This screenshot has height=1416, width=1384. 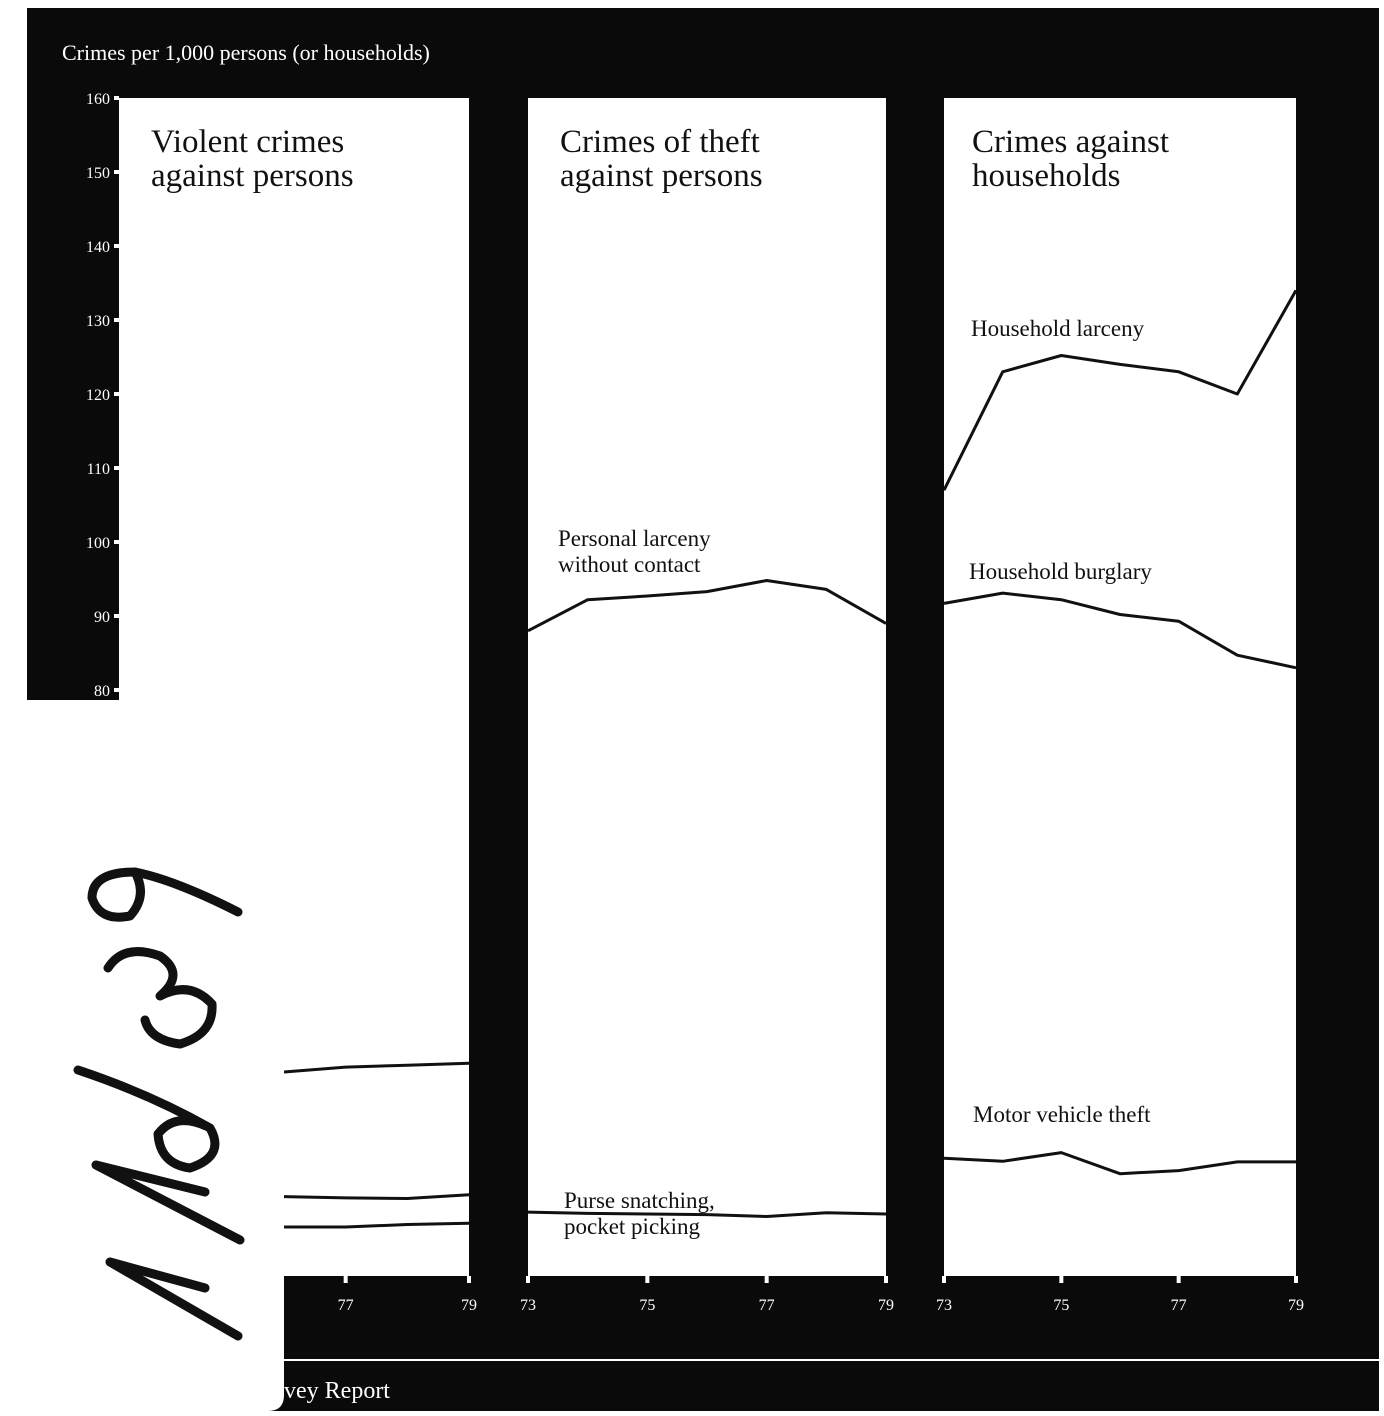 I want to click on series-line-household-larceny, so click(x=1120, y=390).